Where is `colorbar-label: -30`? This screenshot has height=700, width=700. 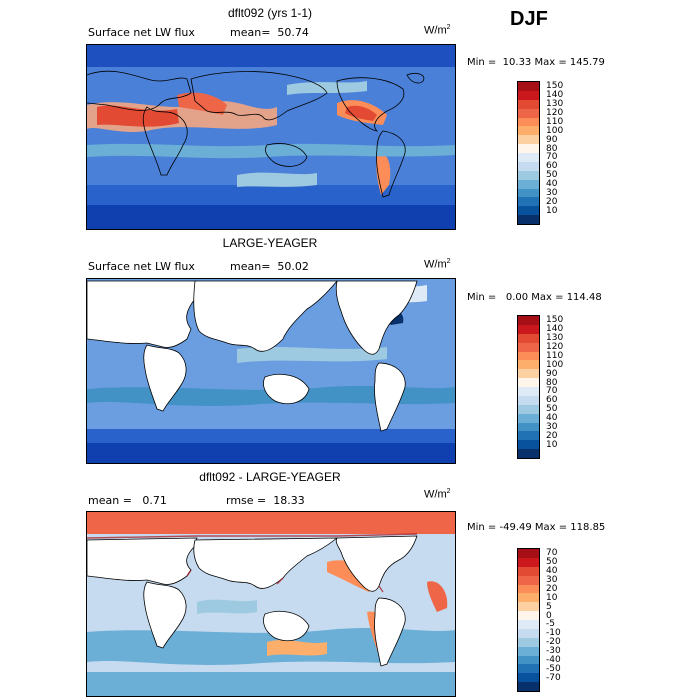 colorbar-label: -30 is located at coordinates (553, 651).